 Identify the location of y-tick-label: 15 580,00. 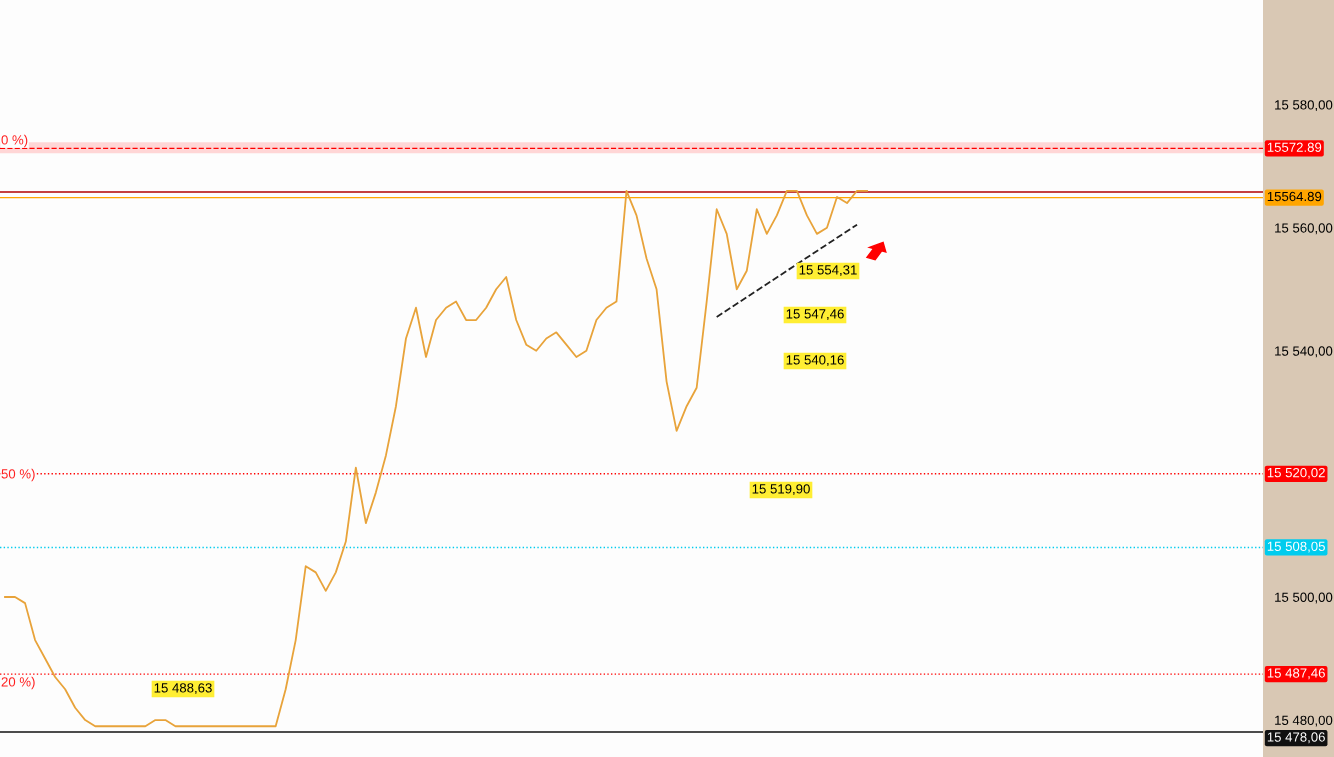
(1304, 106).